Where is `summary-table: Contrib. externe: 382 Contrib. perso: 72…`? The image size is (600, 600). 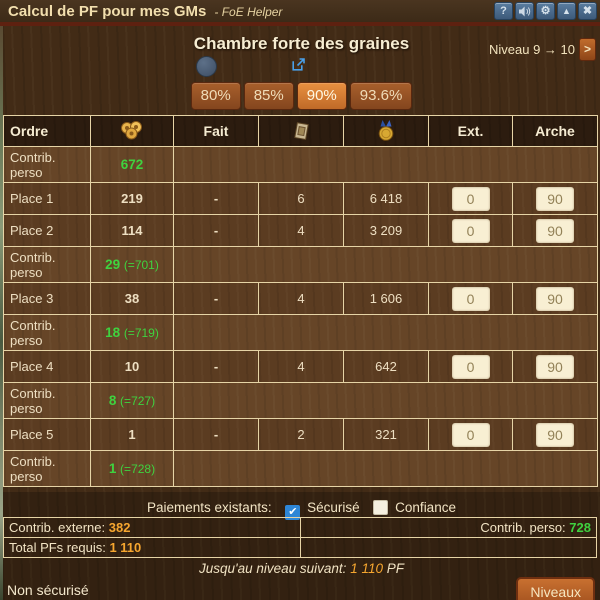
summary-table: Contrib. externe: 382 Contrib. perso: 72… is located at coordinates (300, 537).